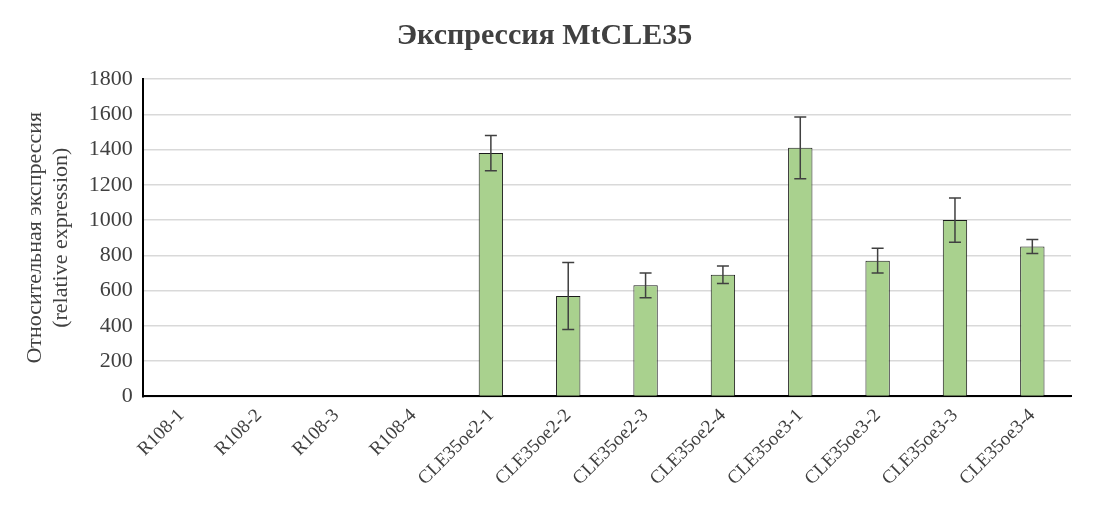 This screenshot has width=1099, height=511. What do you see at coordinates (110, 113) in the screenshot?
I see `y-tick-label: 1600` at bounding box center [110, 113].